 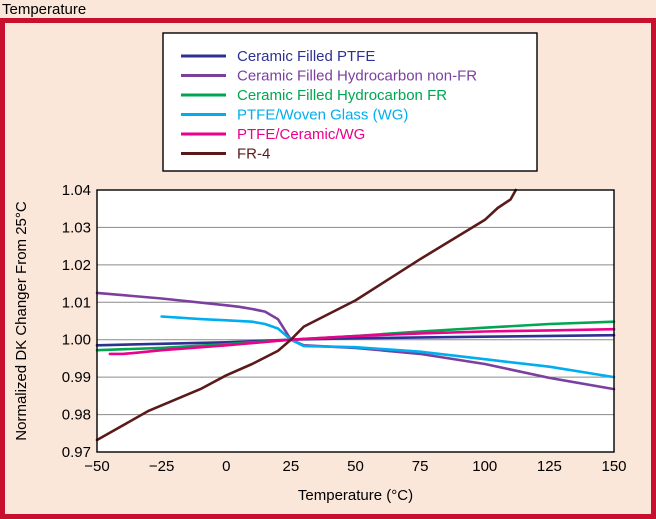 I want to click on y-tick-label: 0.98, so click(x=76, y=415).